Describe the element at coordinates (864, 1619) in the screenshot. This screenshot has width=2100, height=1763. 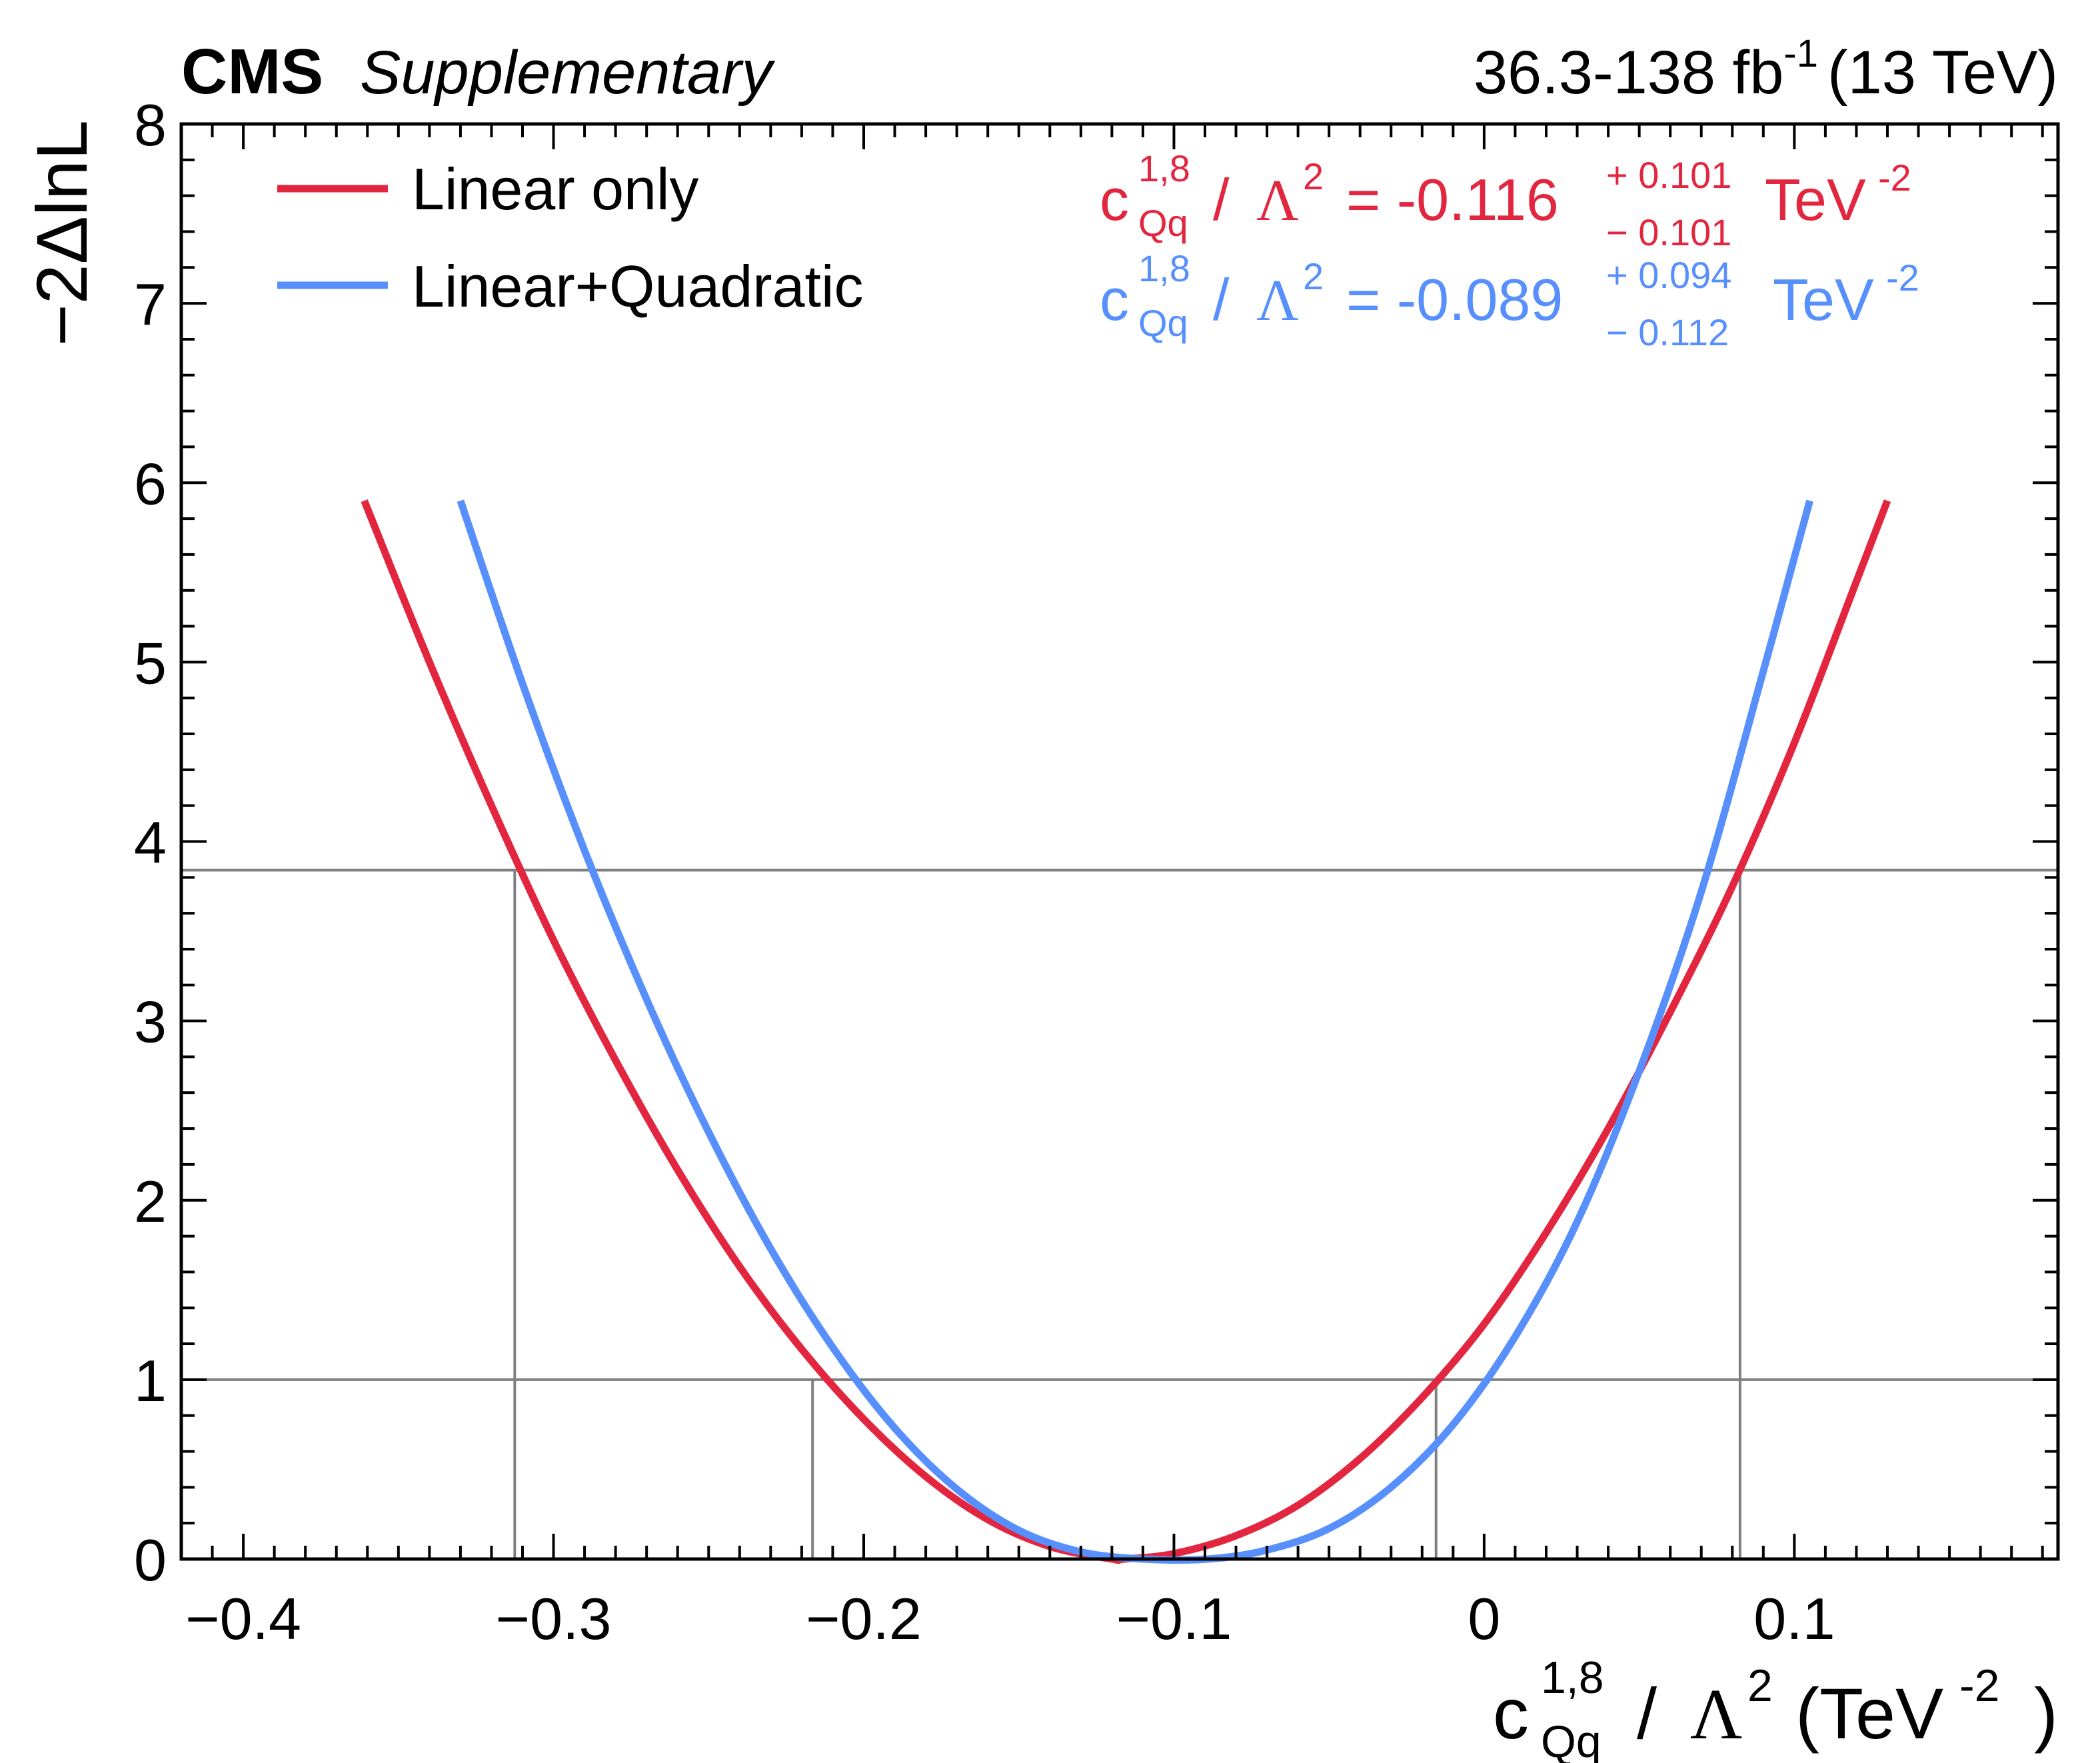
I see `x-tick-label: −0.2` at that location.